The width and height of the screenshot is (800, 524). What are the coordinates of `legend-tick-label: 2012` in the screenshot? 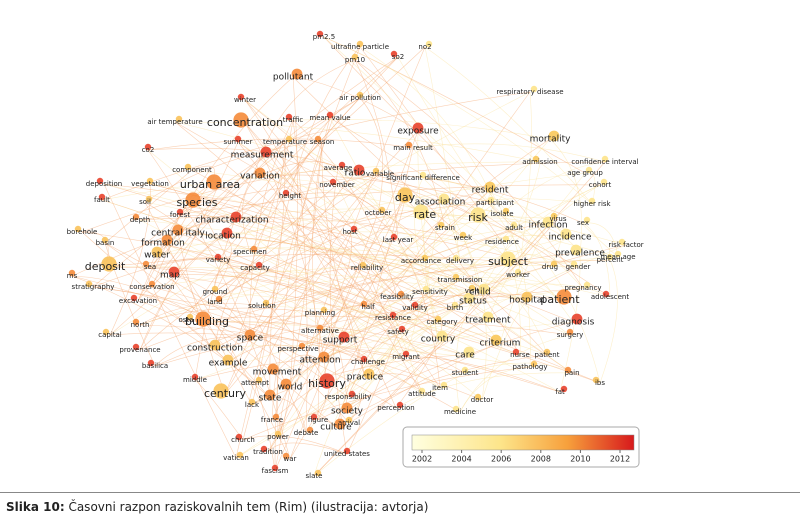 It's located at (620, 459).